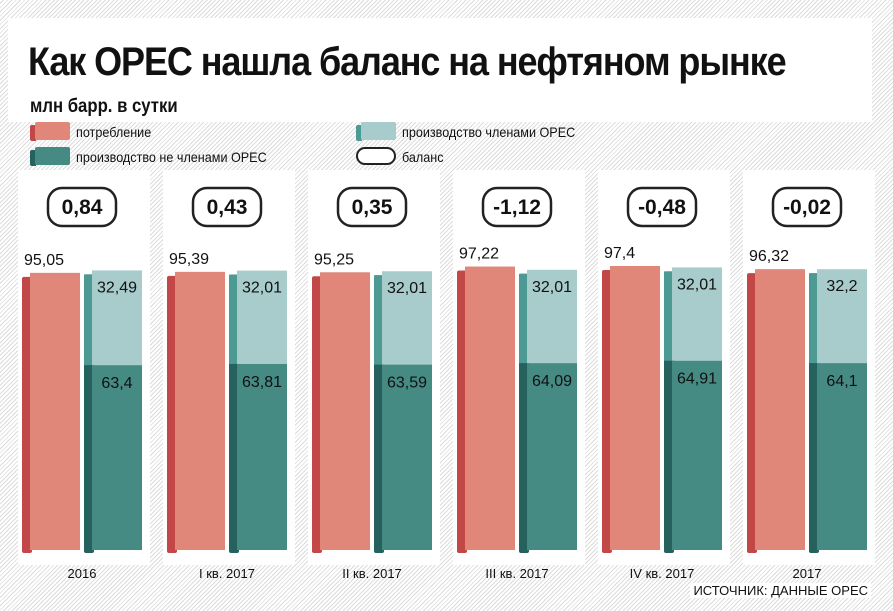  What do you see at coordinates (82, 573) in the screenshot?
I see `category-label: 2016` at bounding box center [82, 573].